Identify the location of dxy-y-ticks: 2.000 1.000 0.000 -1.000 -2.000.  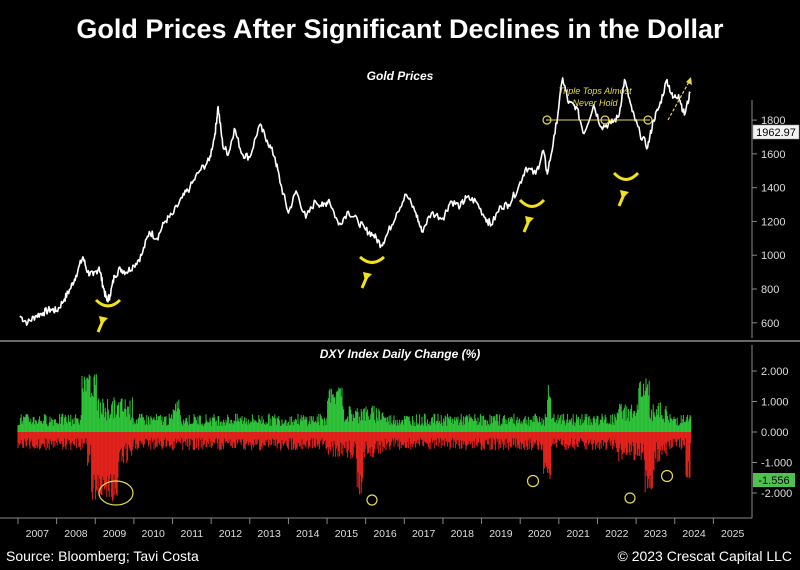
(772, 433).